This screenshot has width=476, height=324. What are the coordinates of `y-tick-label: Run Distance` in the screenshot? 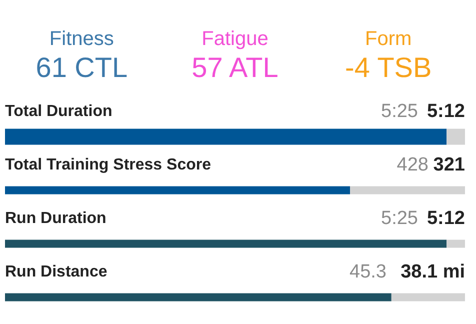 It's located at (56, 271).